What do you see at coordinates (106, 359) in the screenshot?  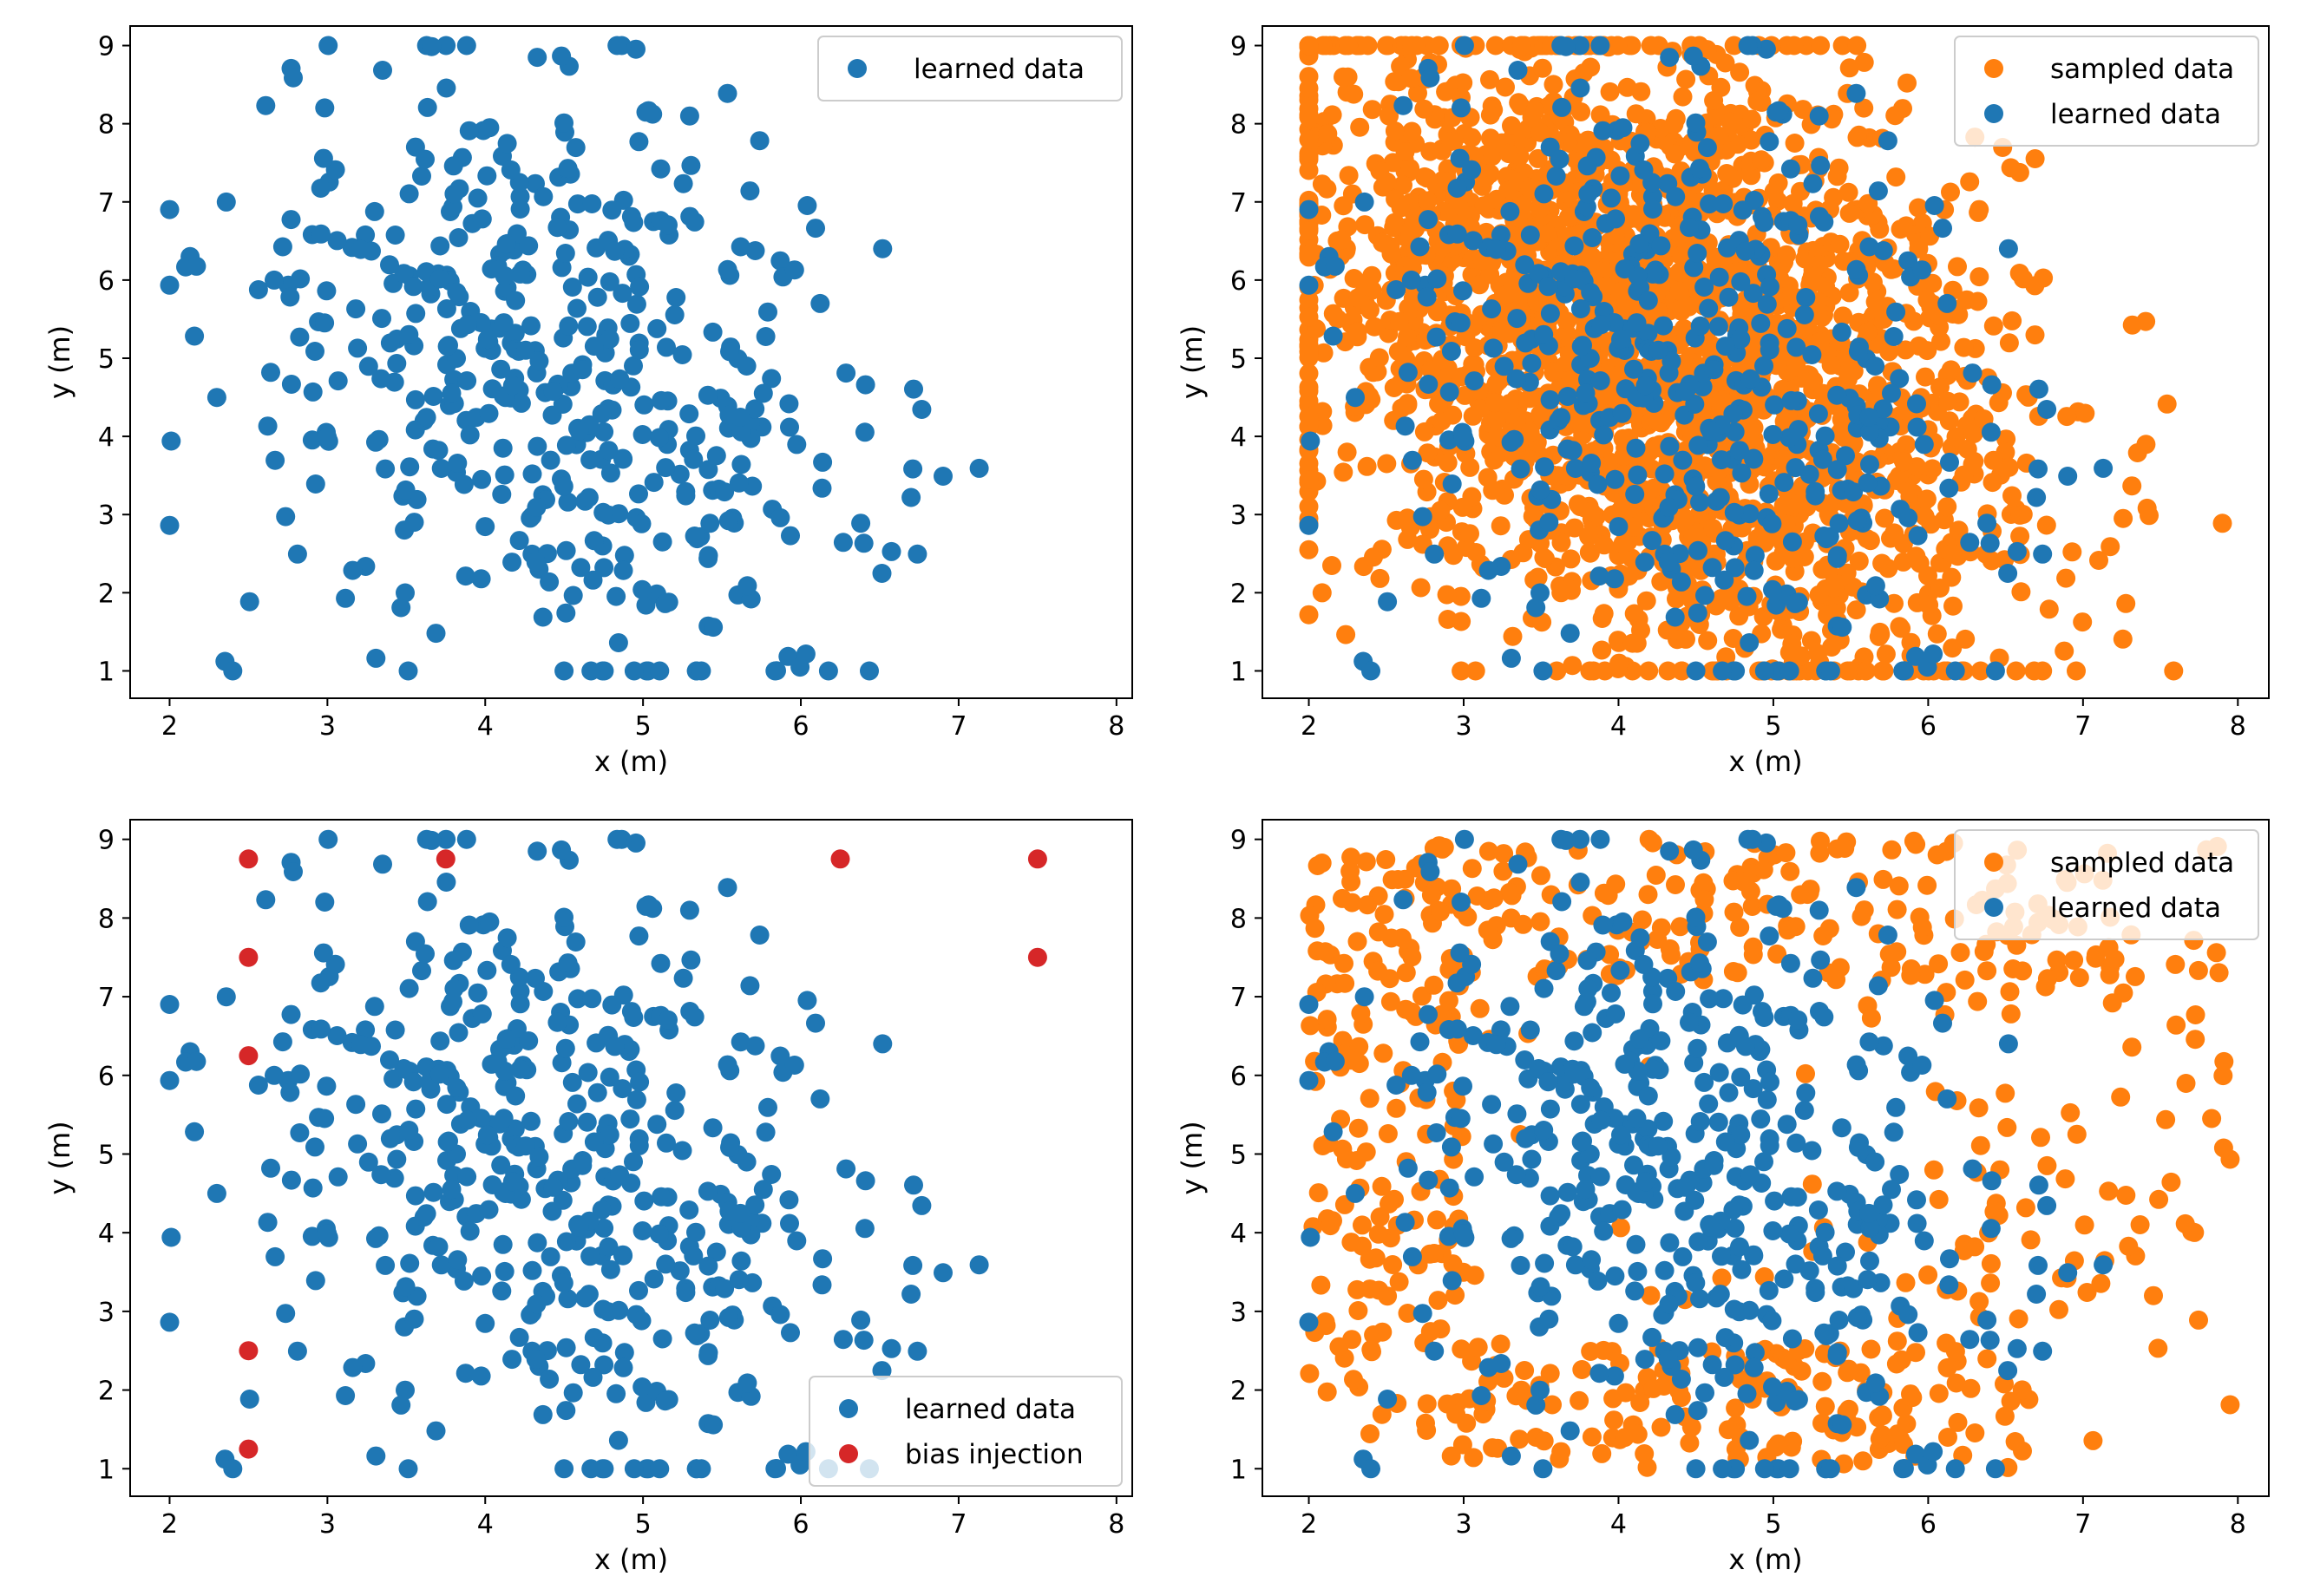 I see `y-tick-label: 5` at bounding box center [106, 359].